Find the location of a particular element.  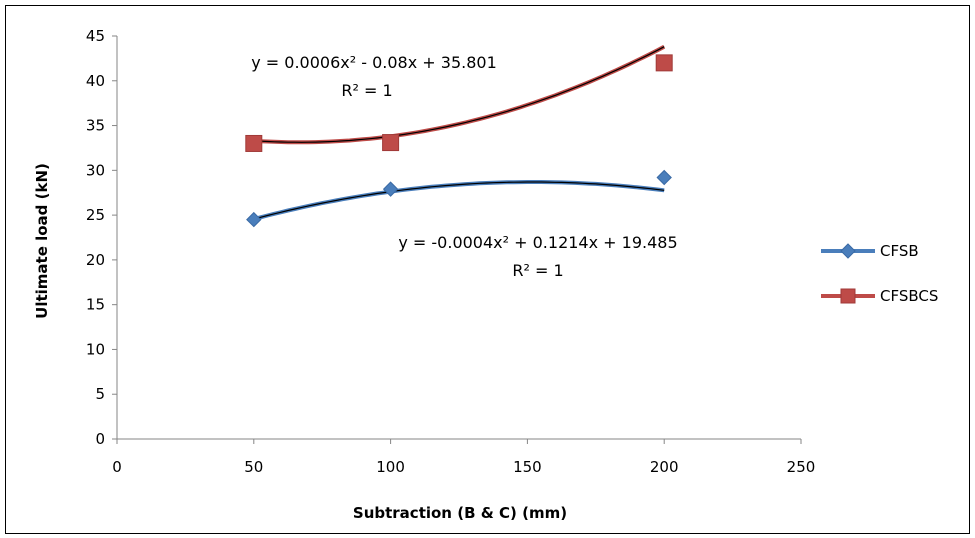

cfsbcs-trendline-r2: R² = 1 is located at coordinates (366, 90).